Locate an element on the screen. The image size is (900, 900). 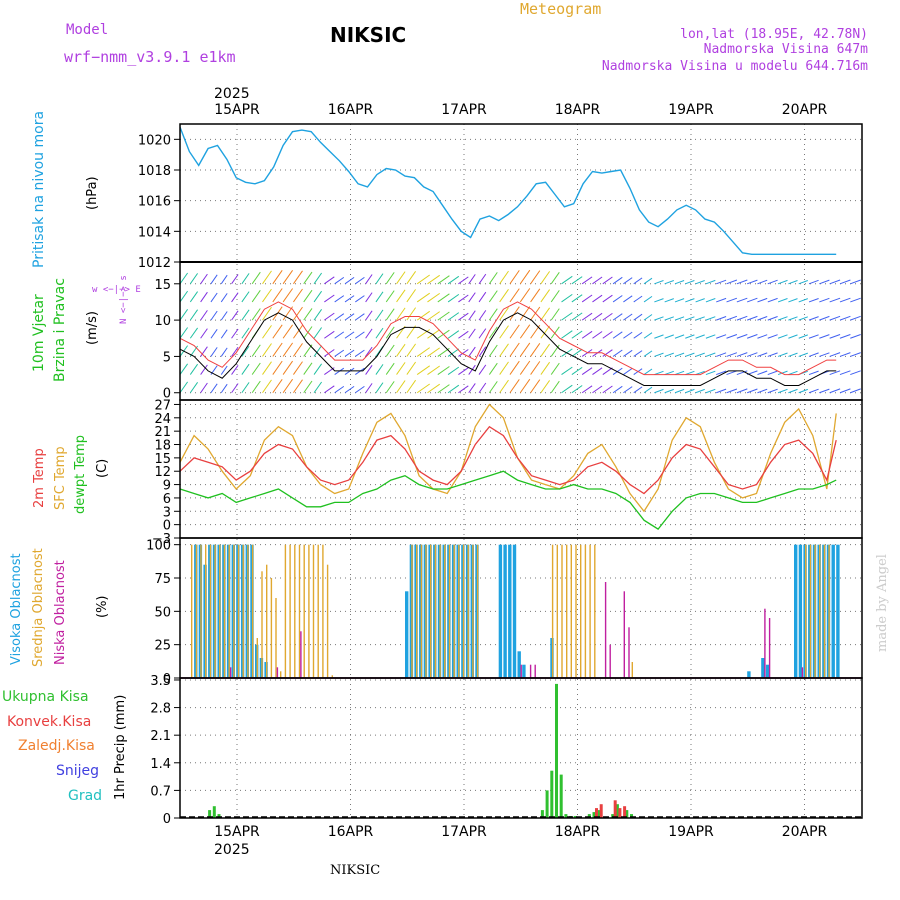
precip-tick-label: 1.4 is located at coordinates (160, 764).